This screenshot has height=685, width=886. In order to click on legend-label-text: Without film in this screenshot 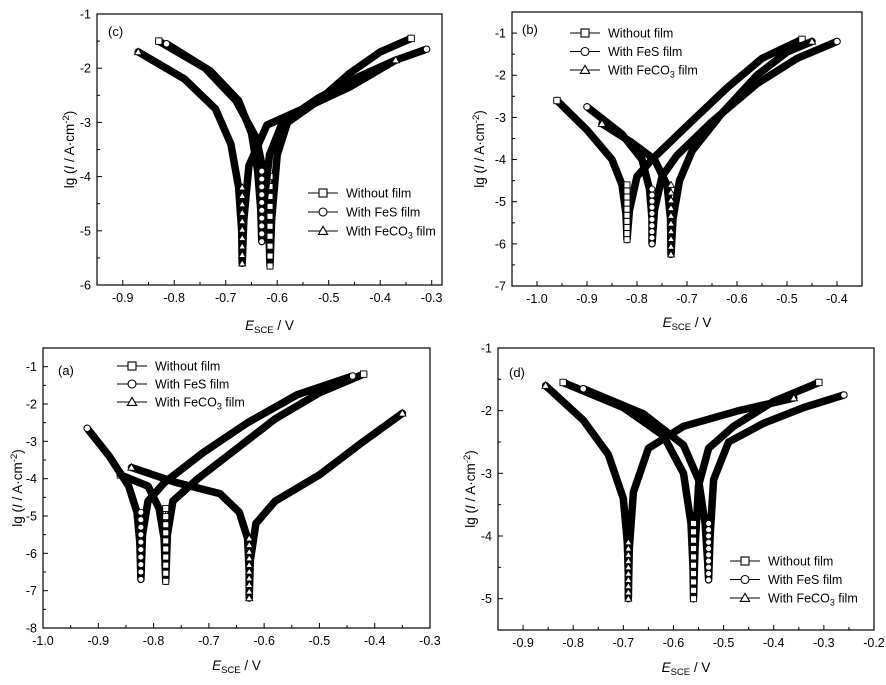, I will do `click(378, 194)`.